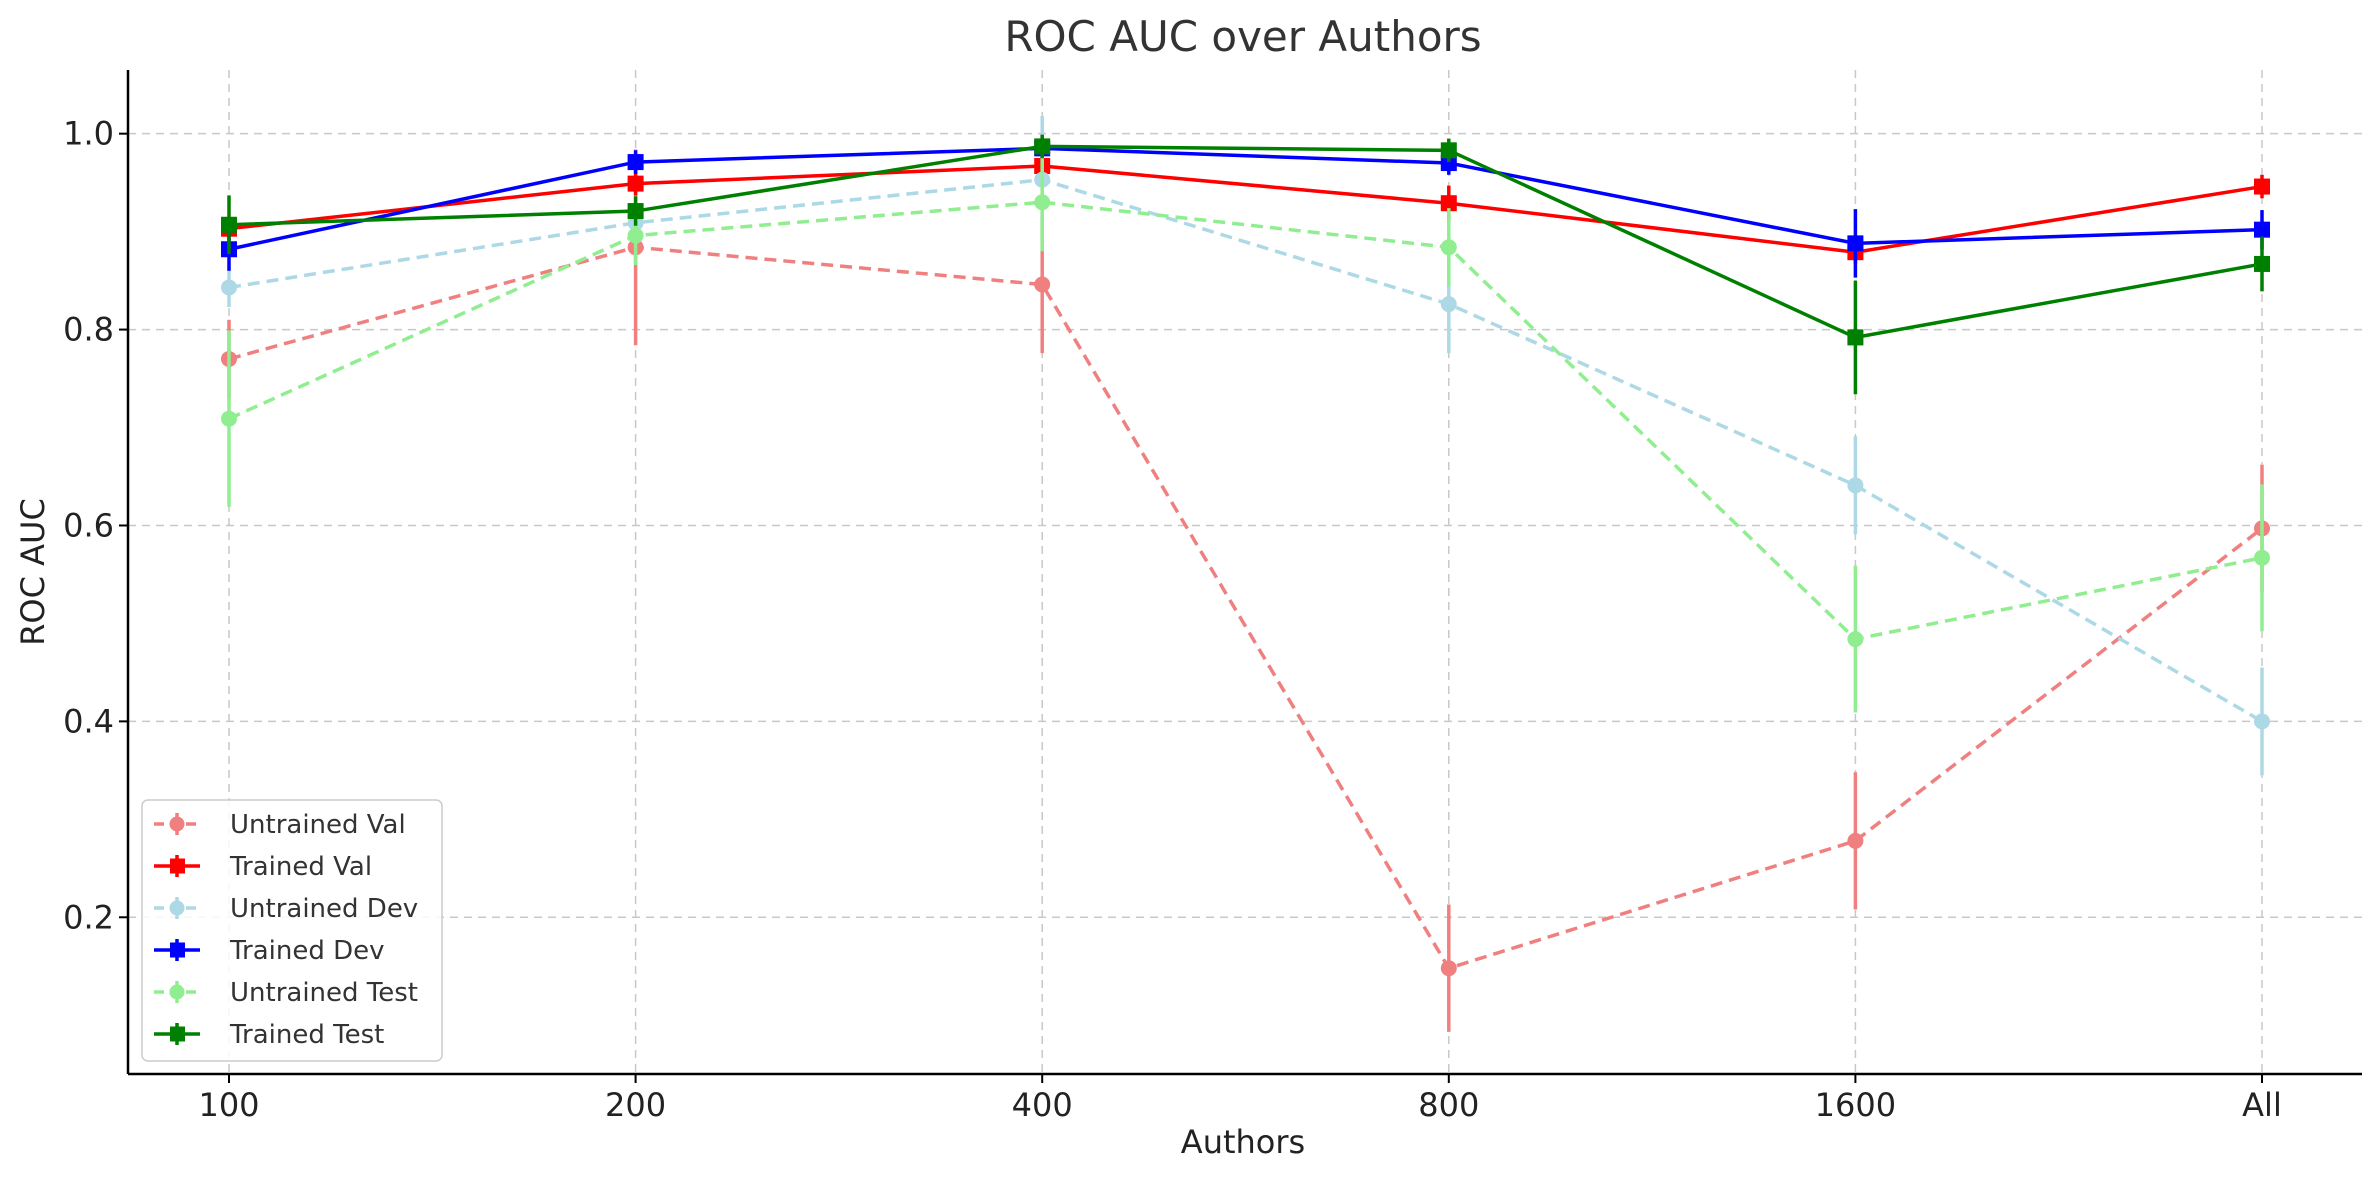 The image size is (2379, 1180). Describe the element at coordinates (1448, 1105) in the screenshot. I see `x-tick-label: 800` at that location.